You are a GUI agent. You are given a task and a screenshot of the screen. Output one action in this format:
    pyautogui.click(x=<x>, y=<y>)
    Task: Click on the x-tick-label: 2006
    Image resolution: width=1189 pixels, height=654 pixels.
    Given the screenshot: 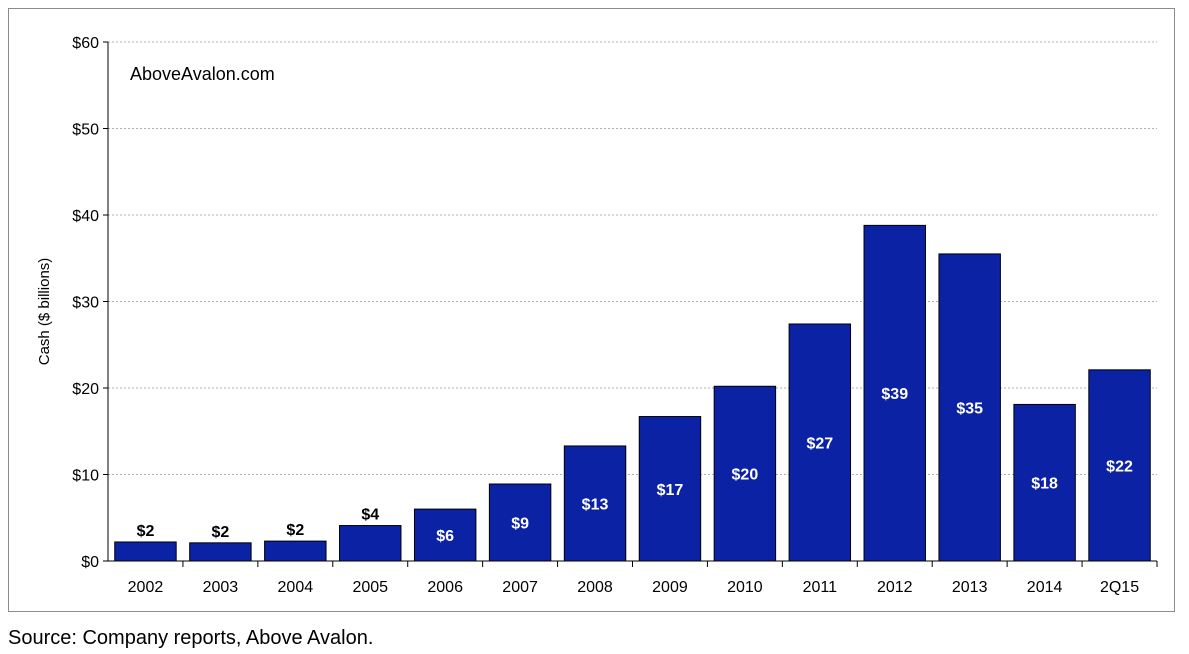 What is the action you would take?
    pyautogui.click(x=445, y=587)
    